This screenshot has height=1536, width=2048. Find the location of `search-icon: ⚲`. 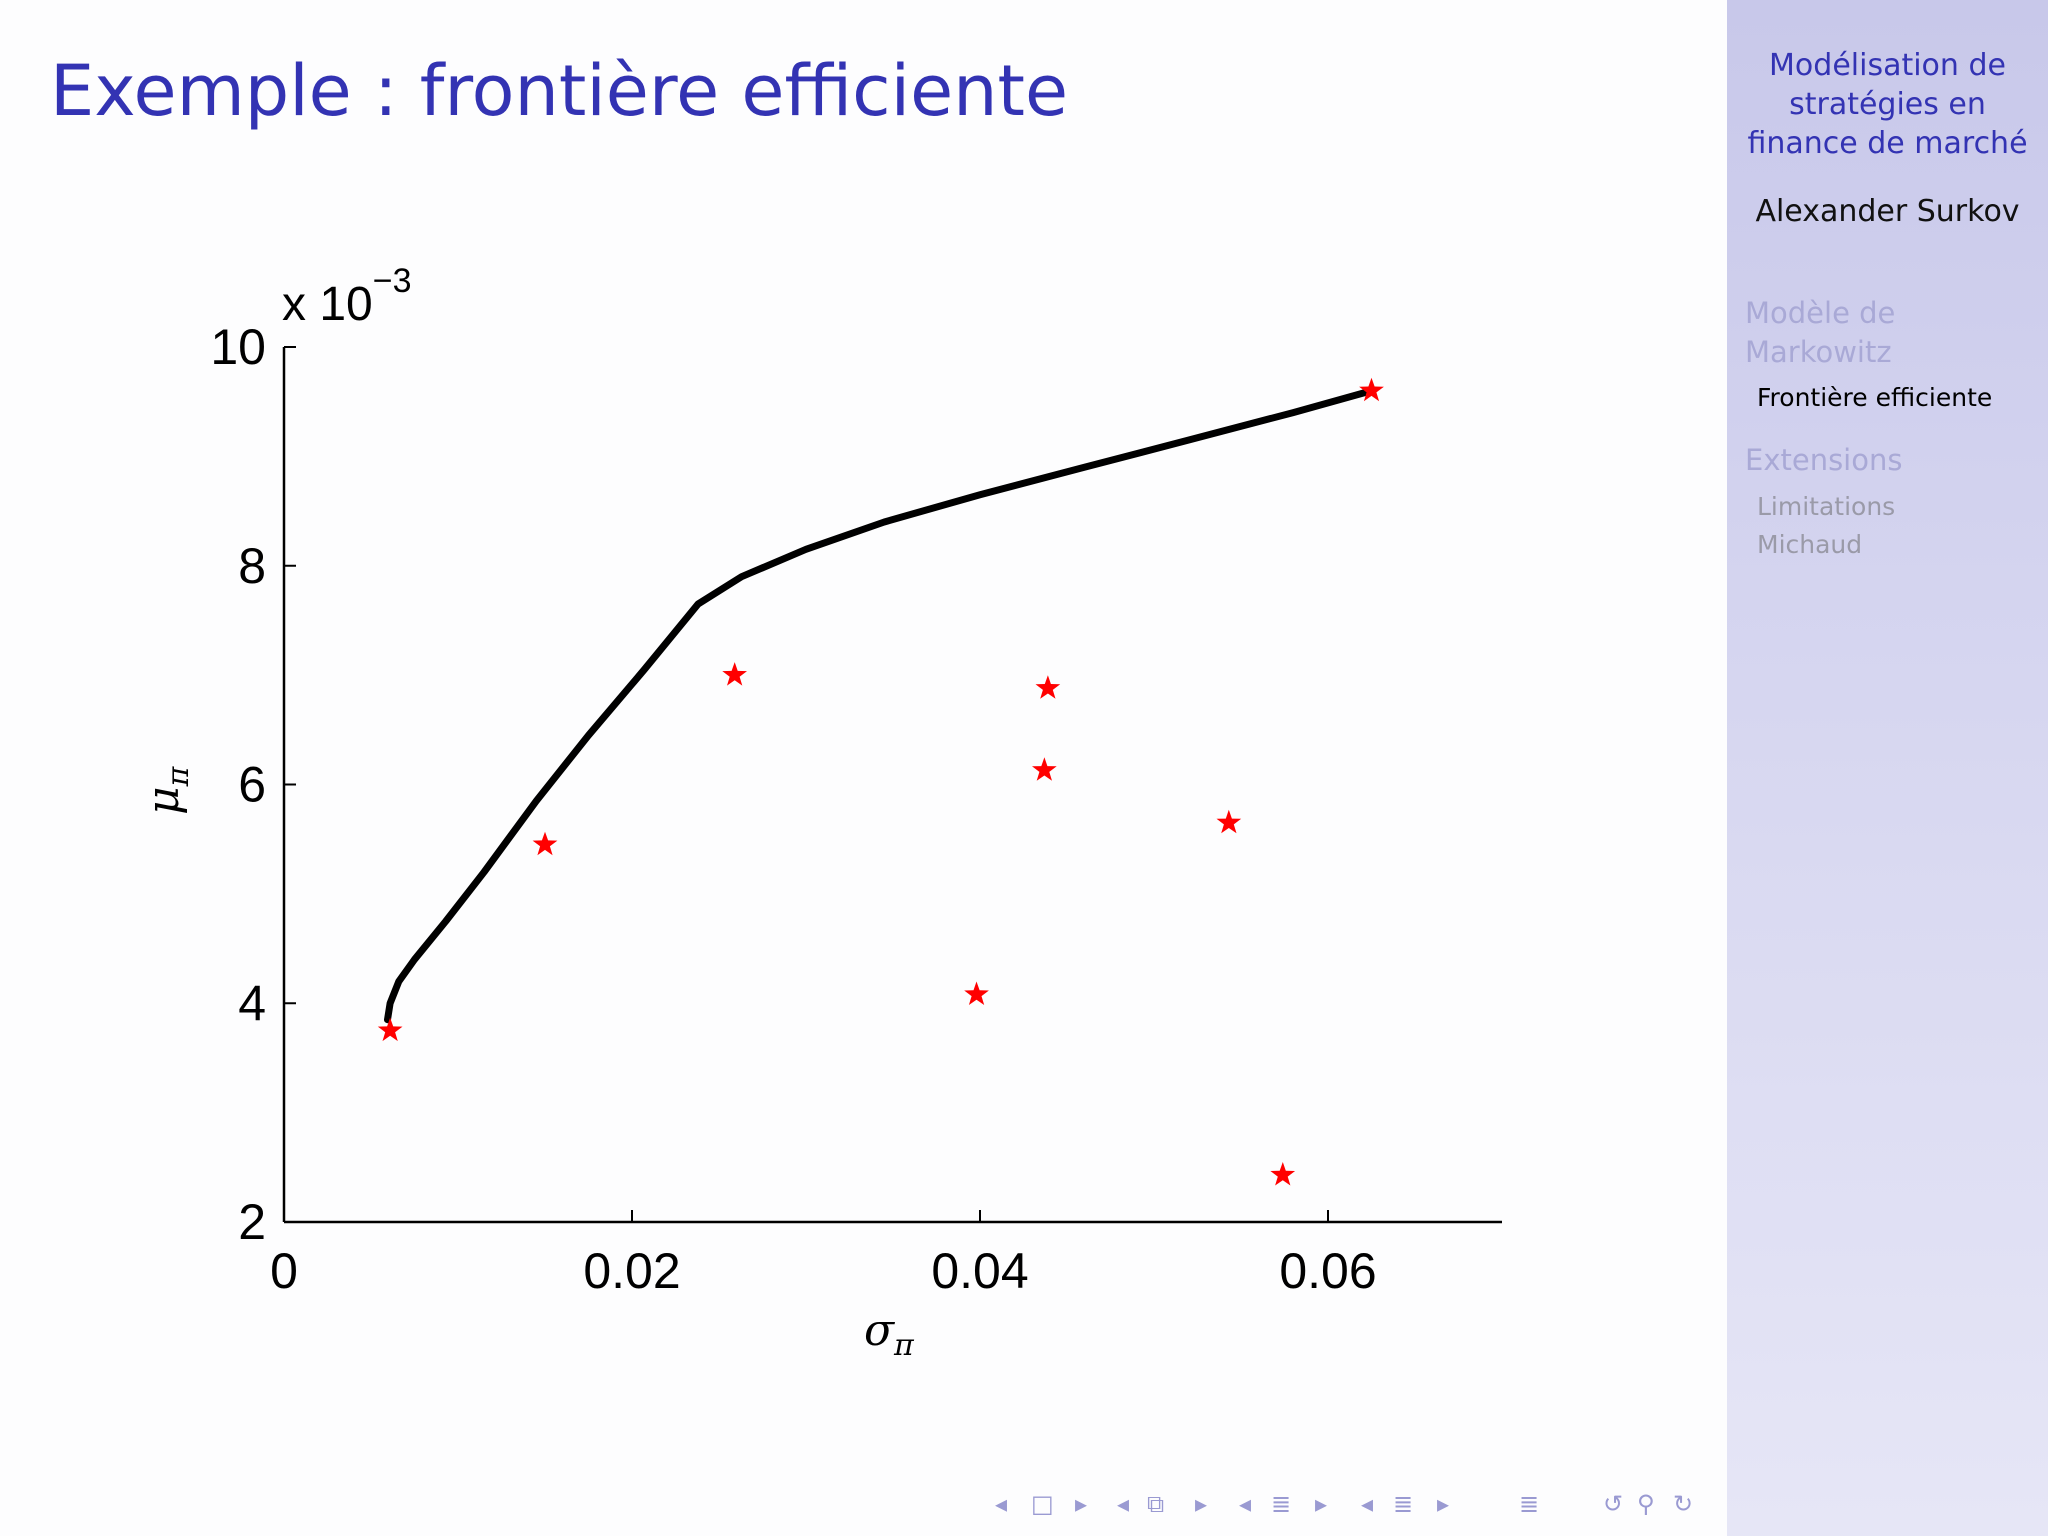

search-icon: ⚲ is located at coordinates (1646, 1504).